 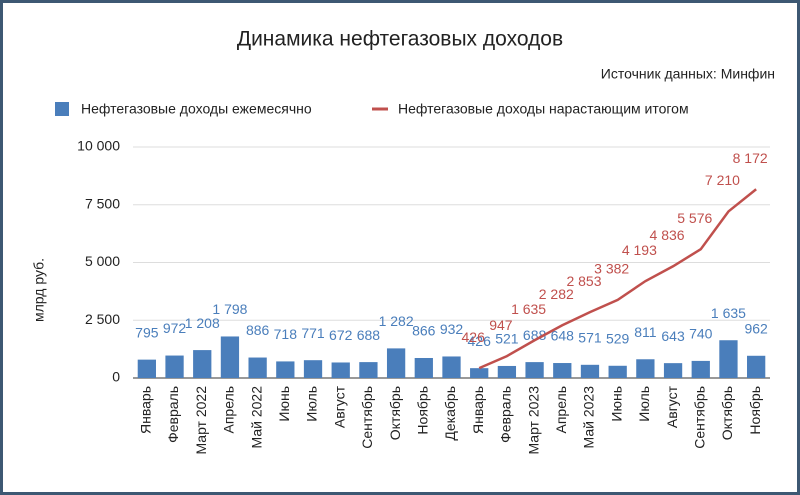 What do you see at coordinates (528, 309) in the screenshot?
I see `line-value-label: 1 635` at bounding box center [528, 309].